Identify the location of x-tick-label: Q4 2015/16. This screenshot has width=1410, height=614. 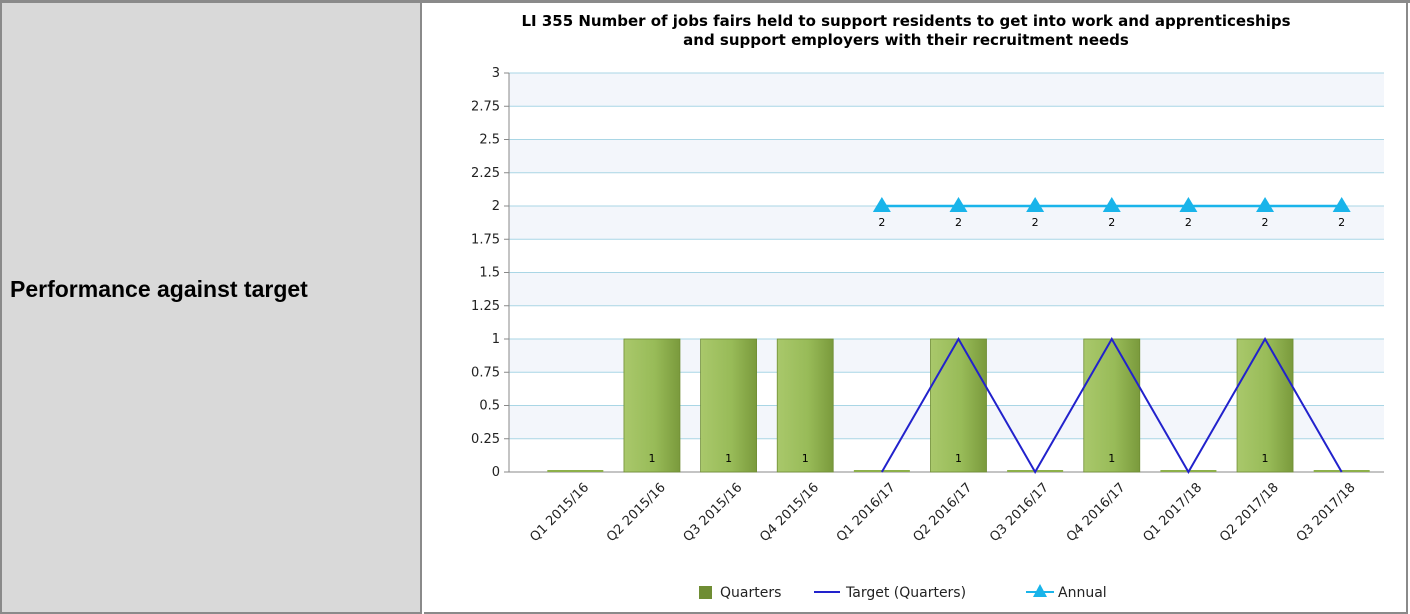
(789, 512).